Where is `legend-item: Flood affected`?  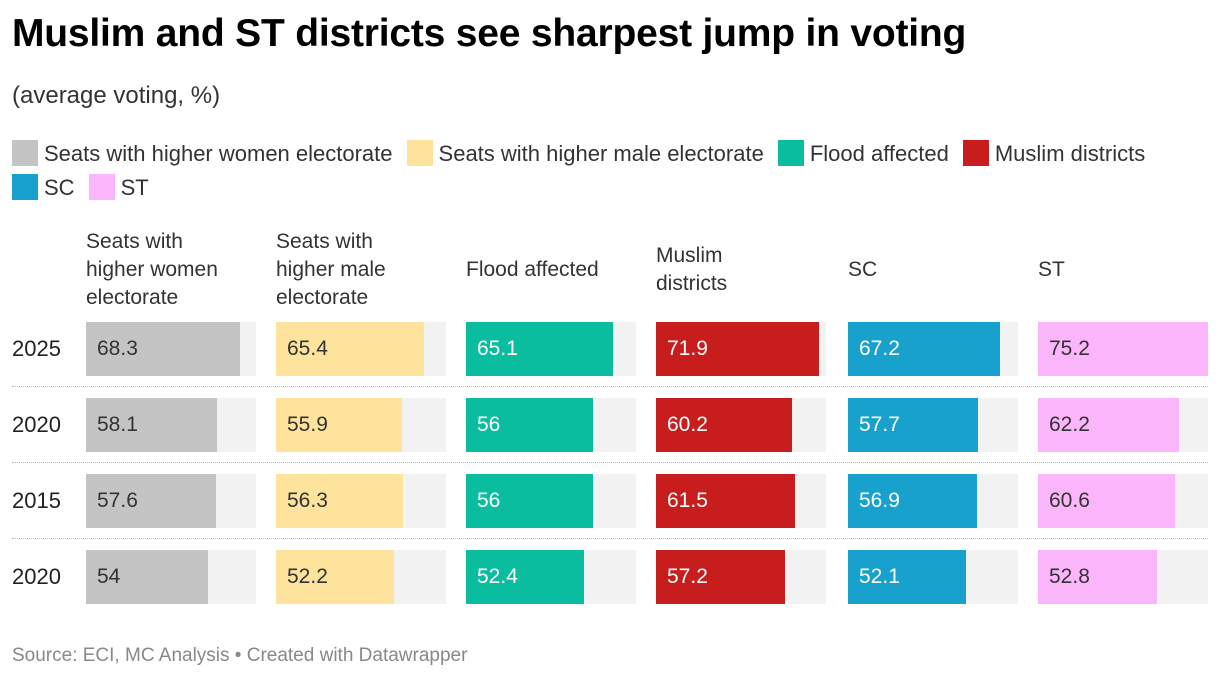
legend-item: Flood affected is located at coordinates (863, 154).